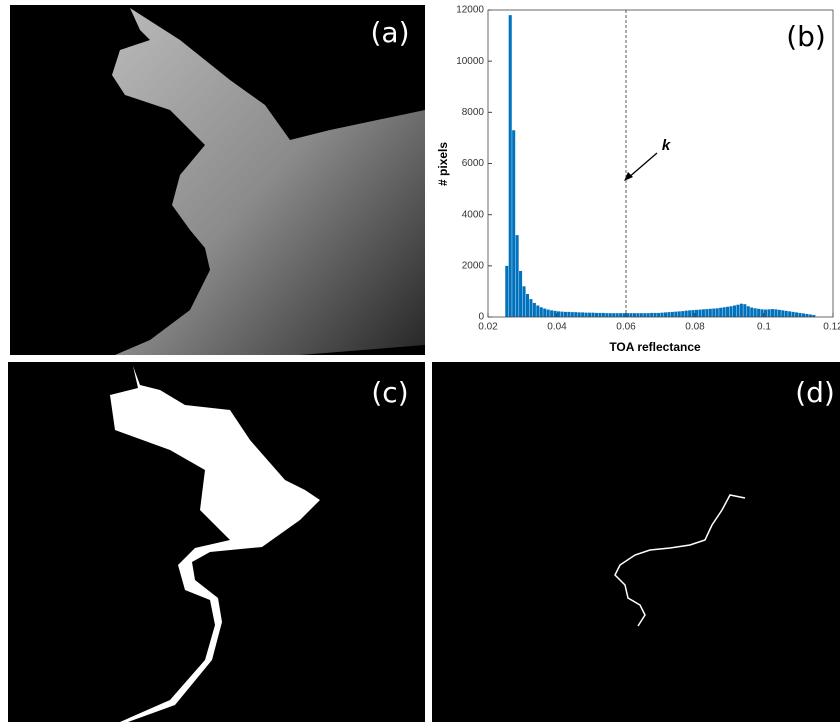  What do you see at coordinates (680, 560) in the screenshot?
I see `edge` at bounding box center [680, 560].